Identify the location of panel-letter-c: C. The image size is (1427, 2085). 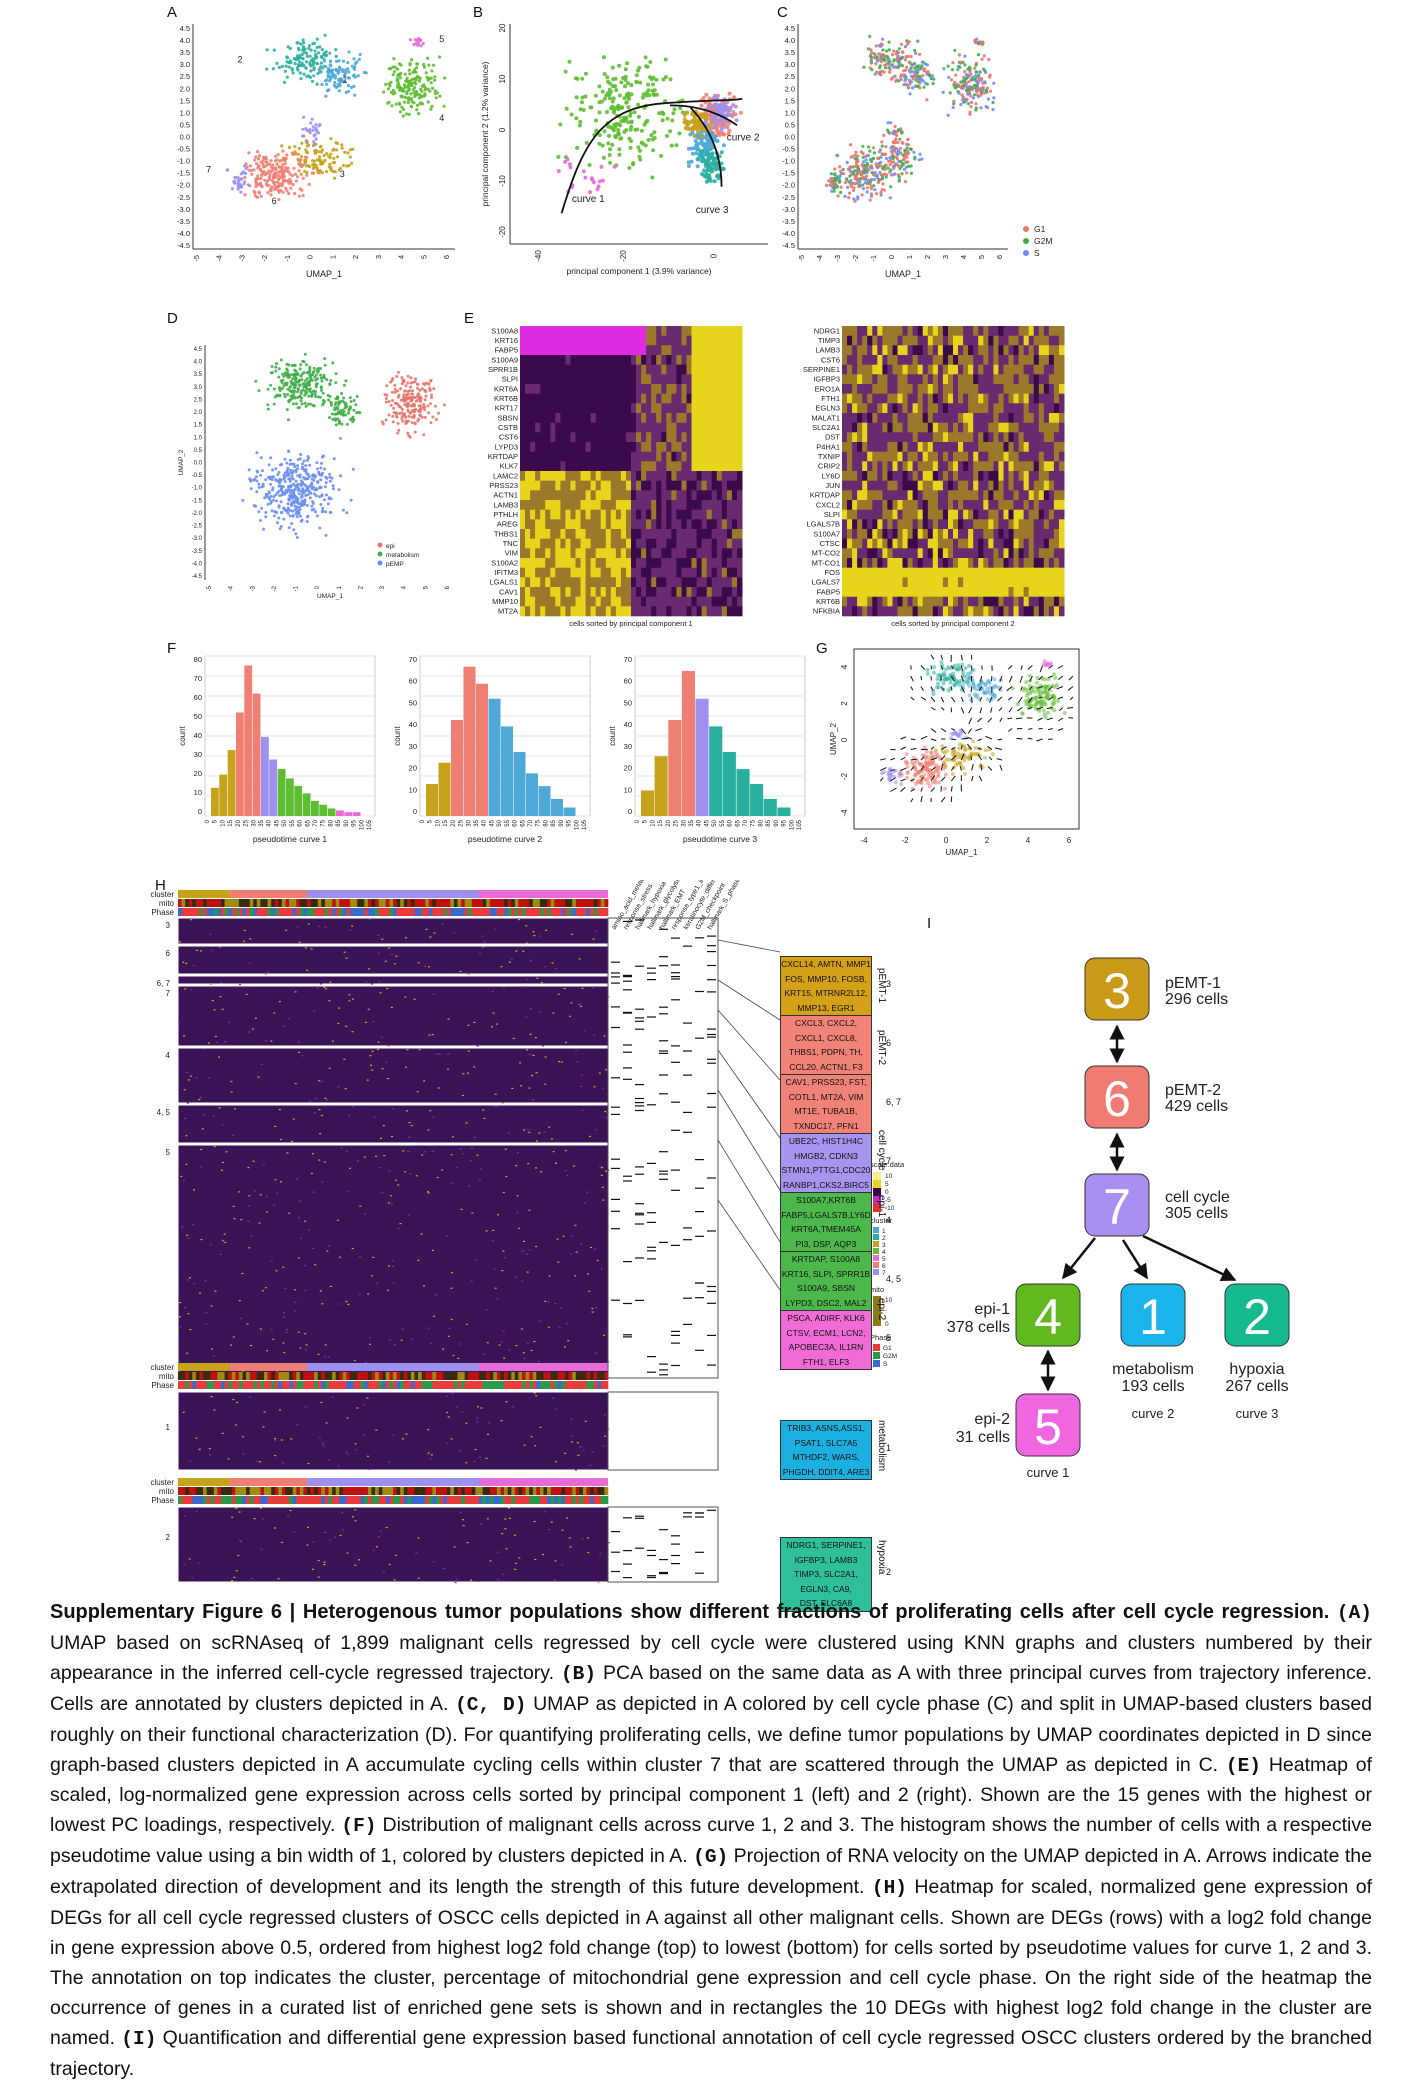
(782, 12).